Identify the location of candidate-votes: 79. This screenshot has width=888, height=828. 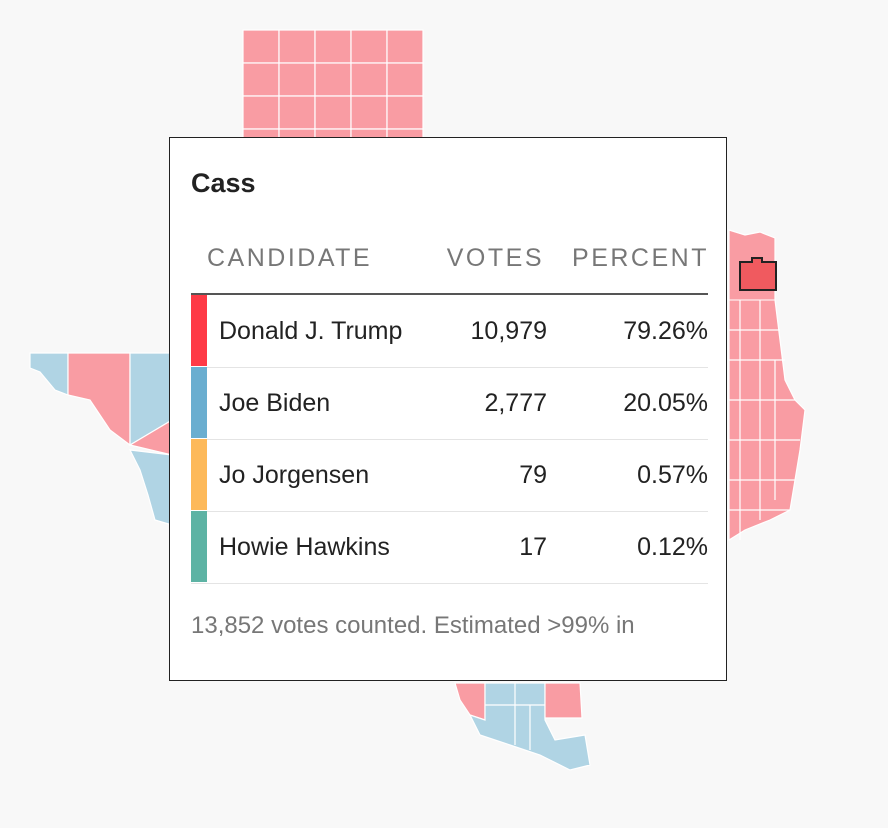
(533, 475).